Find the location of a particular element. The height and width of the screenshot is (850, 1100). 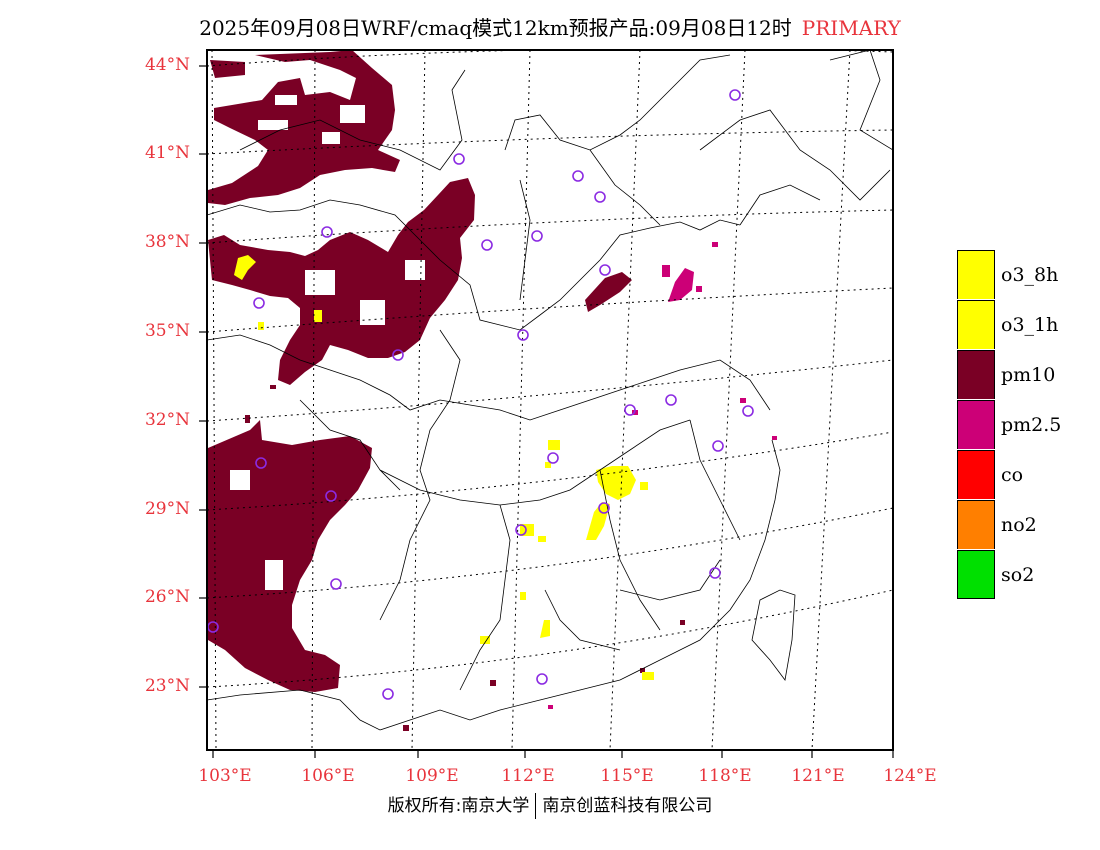

legend-item-co: co is located at coordinates (1027, 475).